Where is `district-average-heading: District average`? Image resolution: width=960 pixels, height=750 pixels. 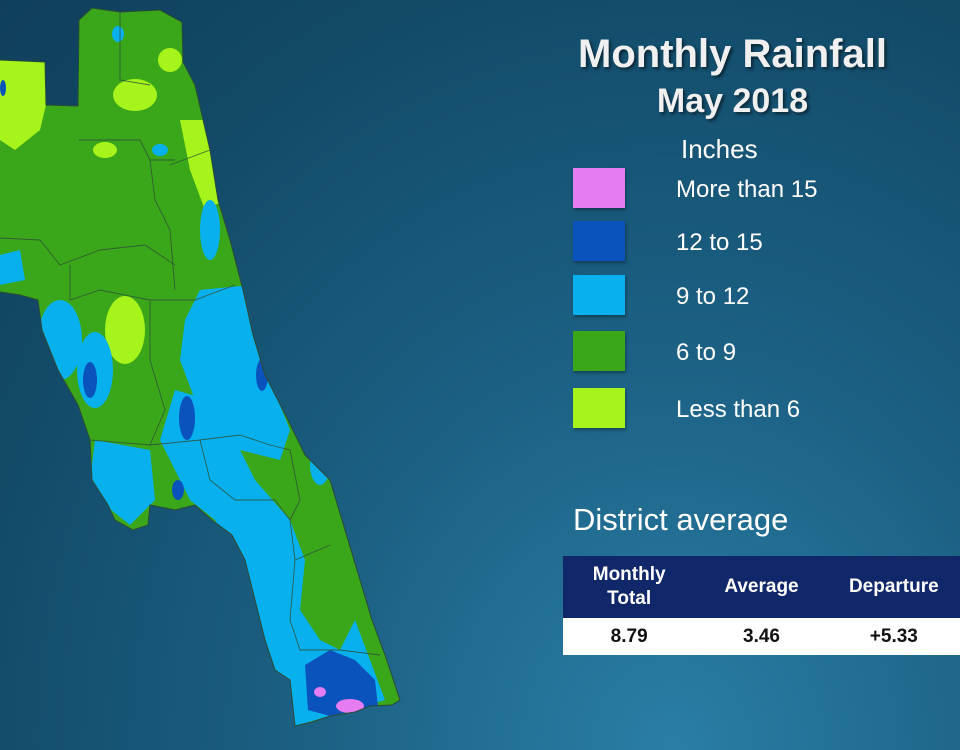
district-average-heading: District average is located at coordinates (681, 519).